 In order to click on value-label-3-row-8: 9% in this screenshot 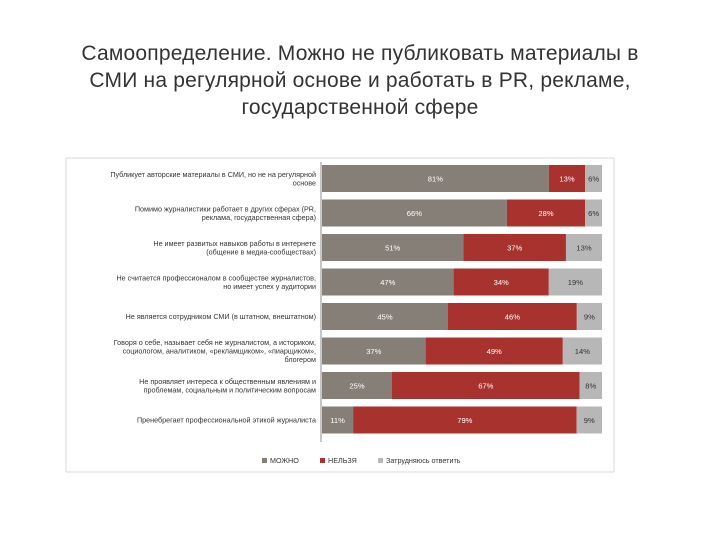, I will do `click(589, 420)`.